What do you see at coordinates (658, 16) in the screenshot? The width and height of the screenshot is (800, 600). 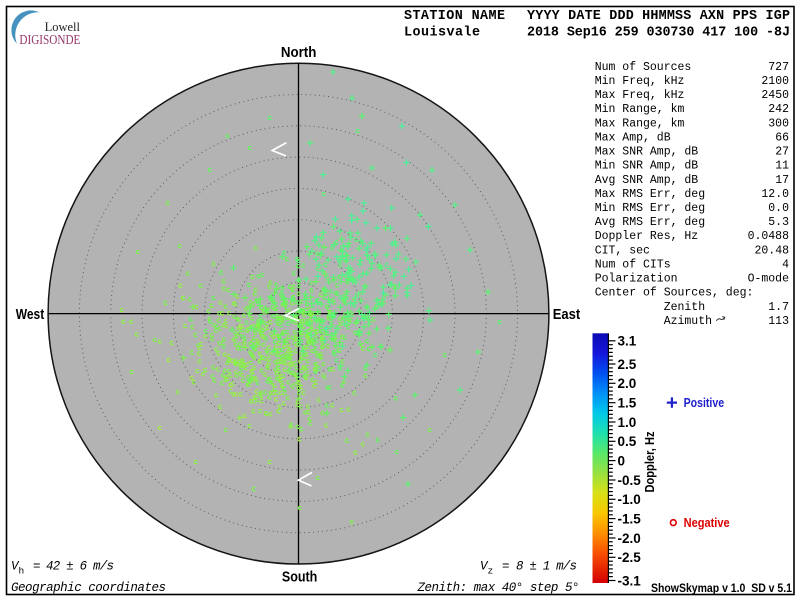 I see `svg-text:YYYY DATE DDD HHMMSS AXN PPS: YYYY DATE DDD HHMMSS AXN PPS IGP` at bounding box center [658, 16].